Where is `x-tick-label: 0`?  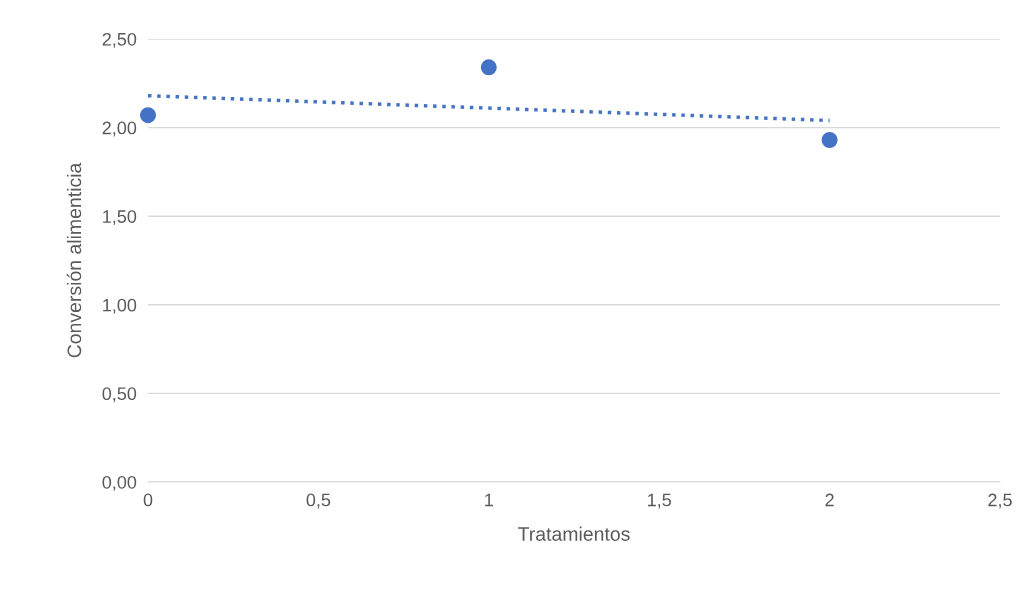 x-tick-label: 0 is located at coordinates (148, 500).